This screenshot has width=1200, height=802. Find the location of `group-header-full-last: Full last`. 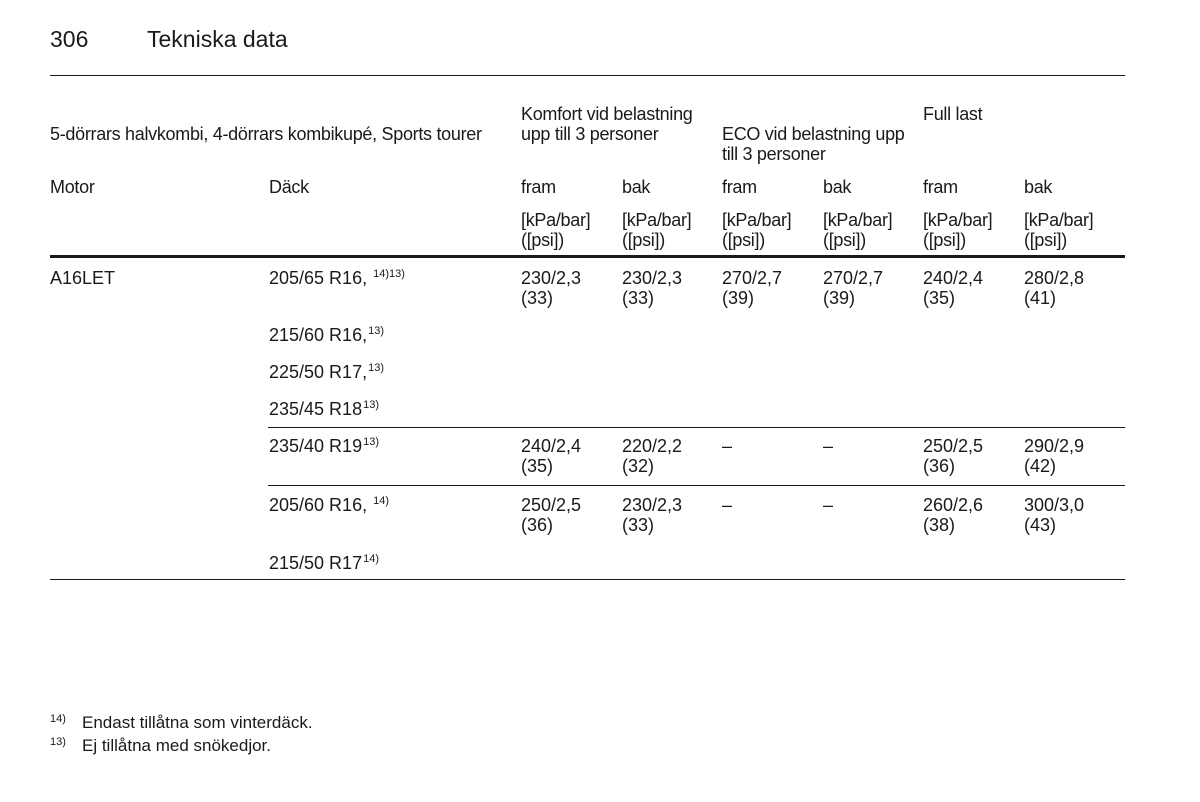

group-header-full-last: Full last is located at coordinates (953, 114).